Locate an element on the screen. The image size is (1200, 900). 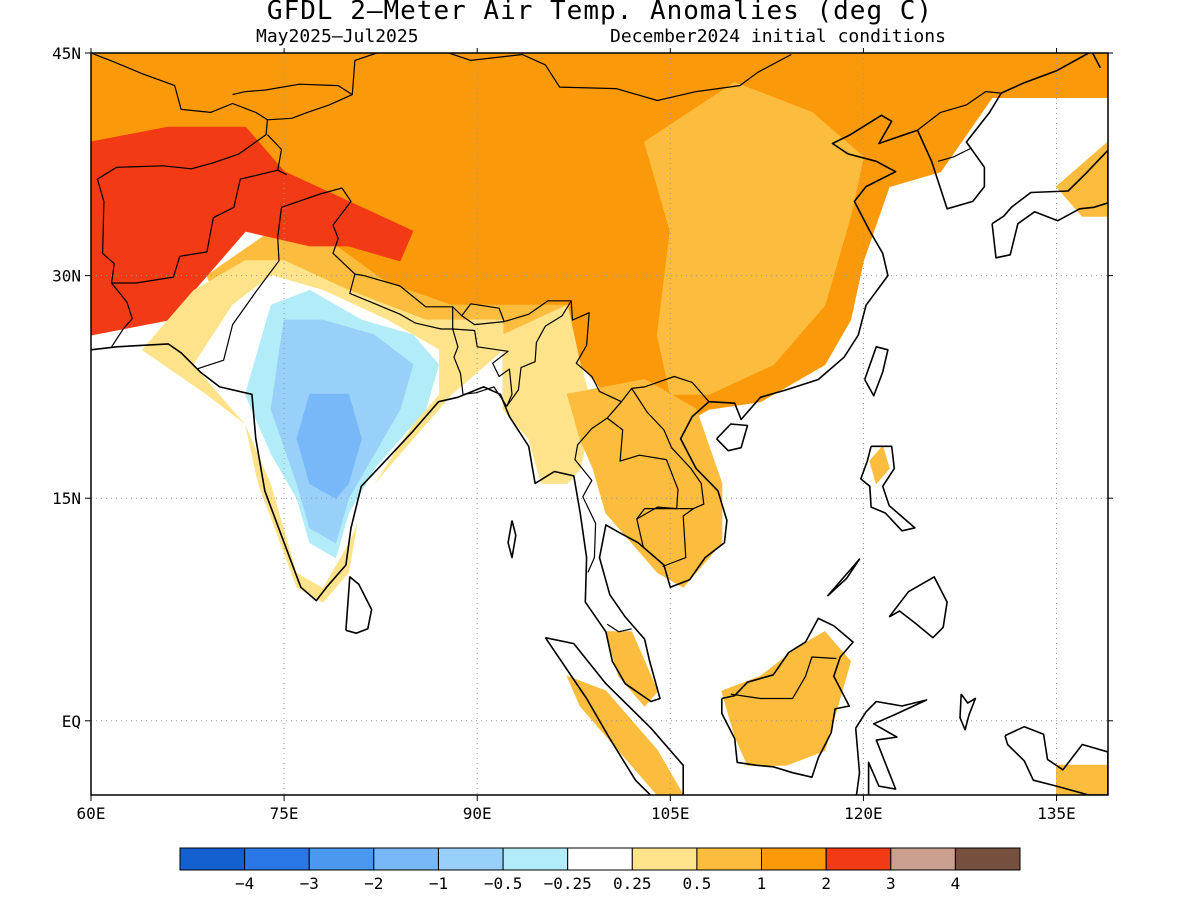
colorbar-label: −0.5 is located at coordinates (503, 883).